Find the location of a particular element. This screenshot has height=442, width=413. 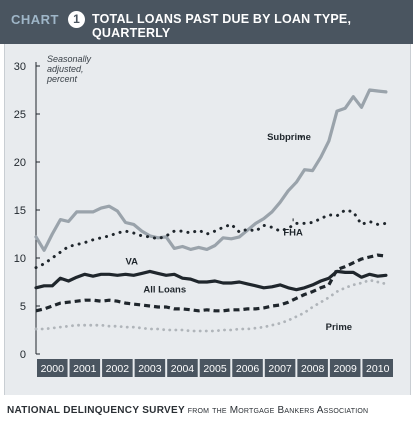

chart-label: CHART is located at coordinates (35, 19).